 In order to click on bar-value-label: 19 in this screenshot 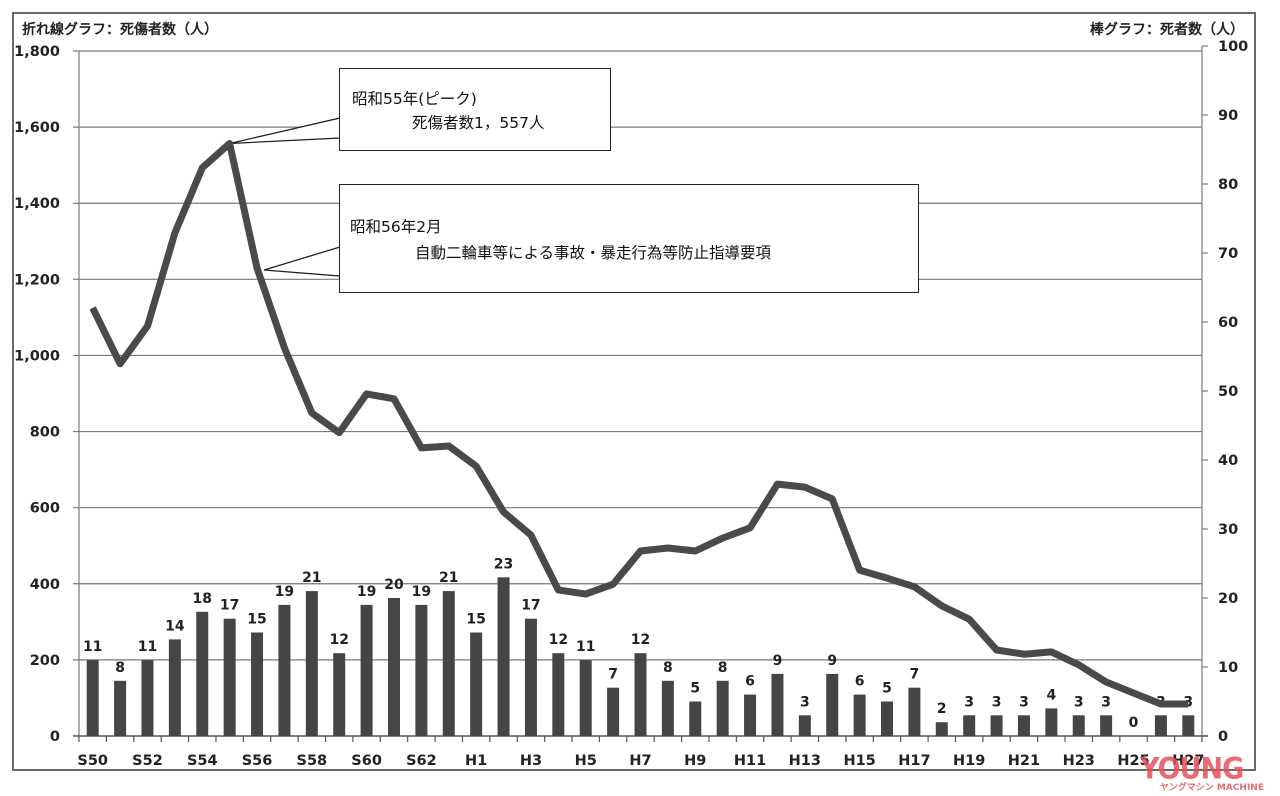, I will do `click(366, 592)`.